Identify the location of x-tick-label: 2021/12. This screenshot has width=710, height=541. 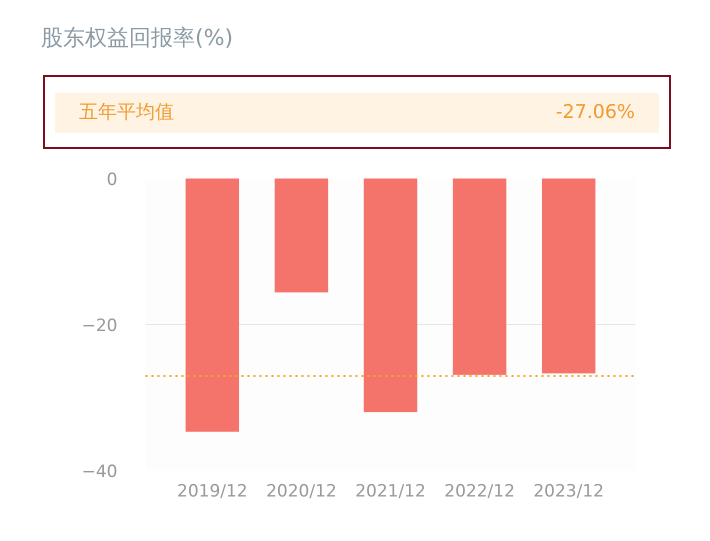
(390, 492).